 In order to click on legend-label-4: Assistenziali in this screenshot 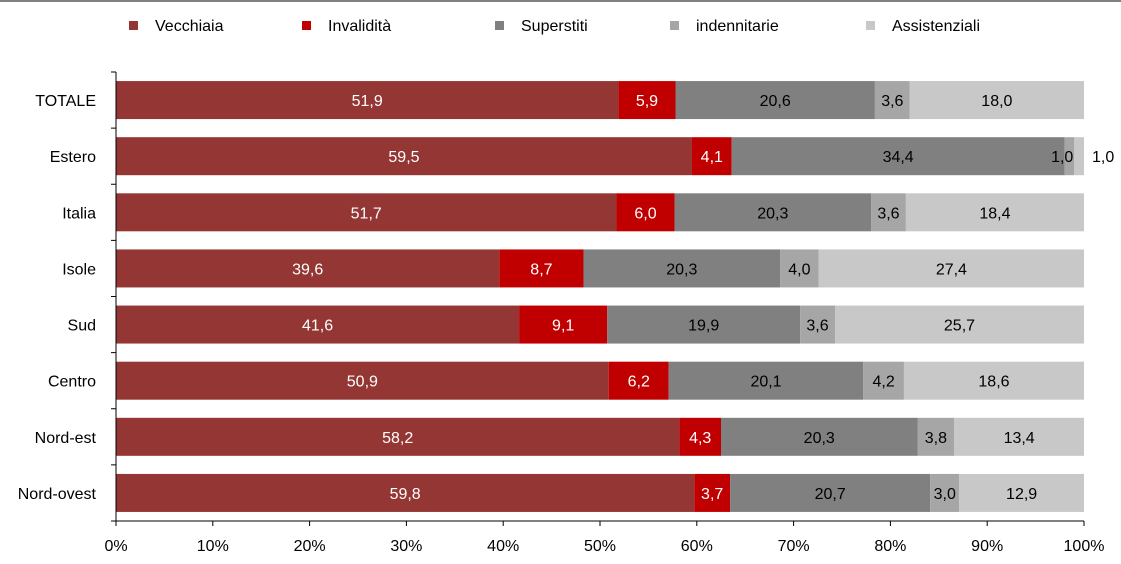, I will do `click(936, 26)`.